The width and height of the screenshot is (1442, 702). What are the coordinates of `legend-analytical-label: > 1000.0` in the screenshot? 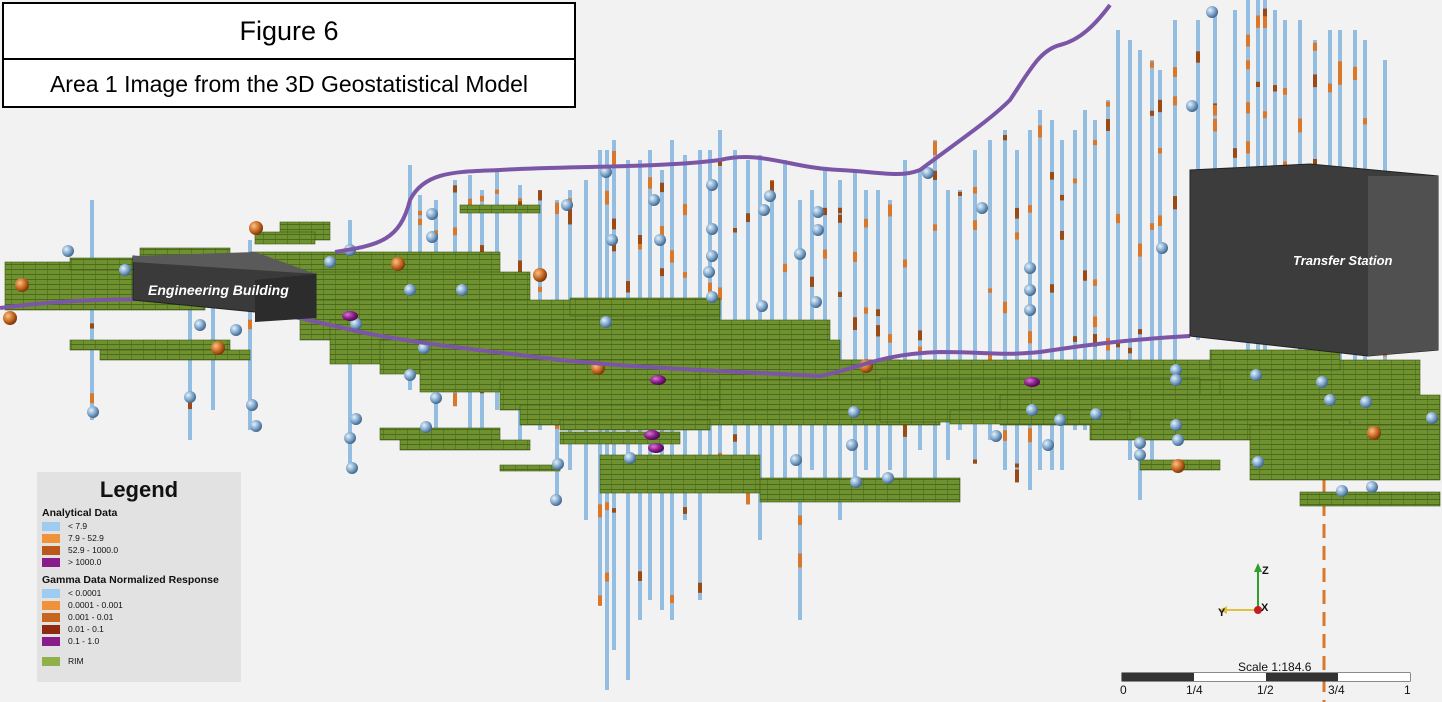 It's located at (85, 562).